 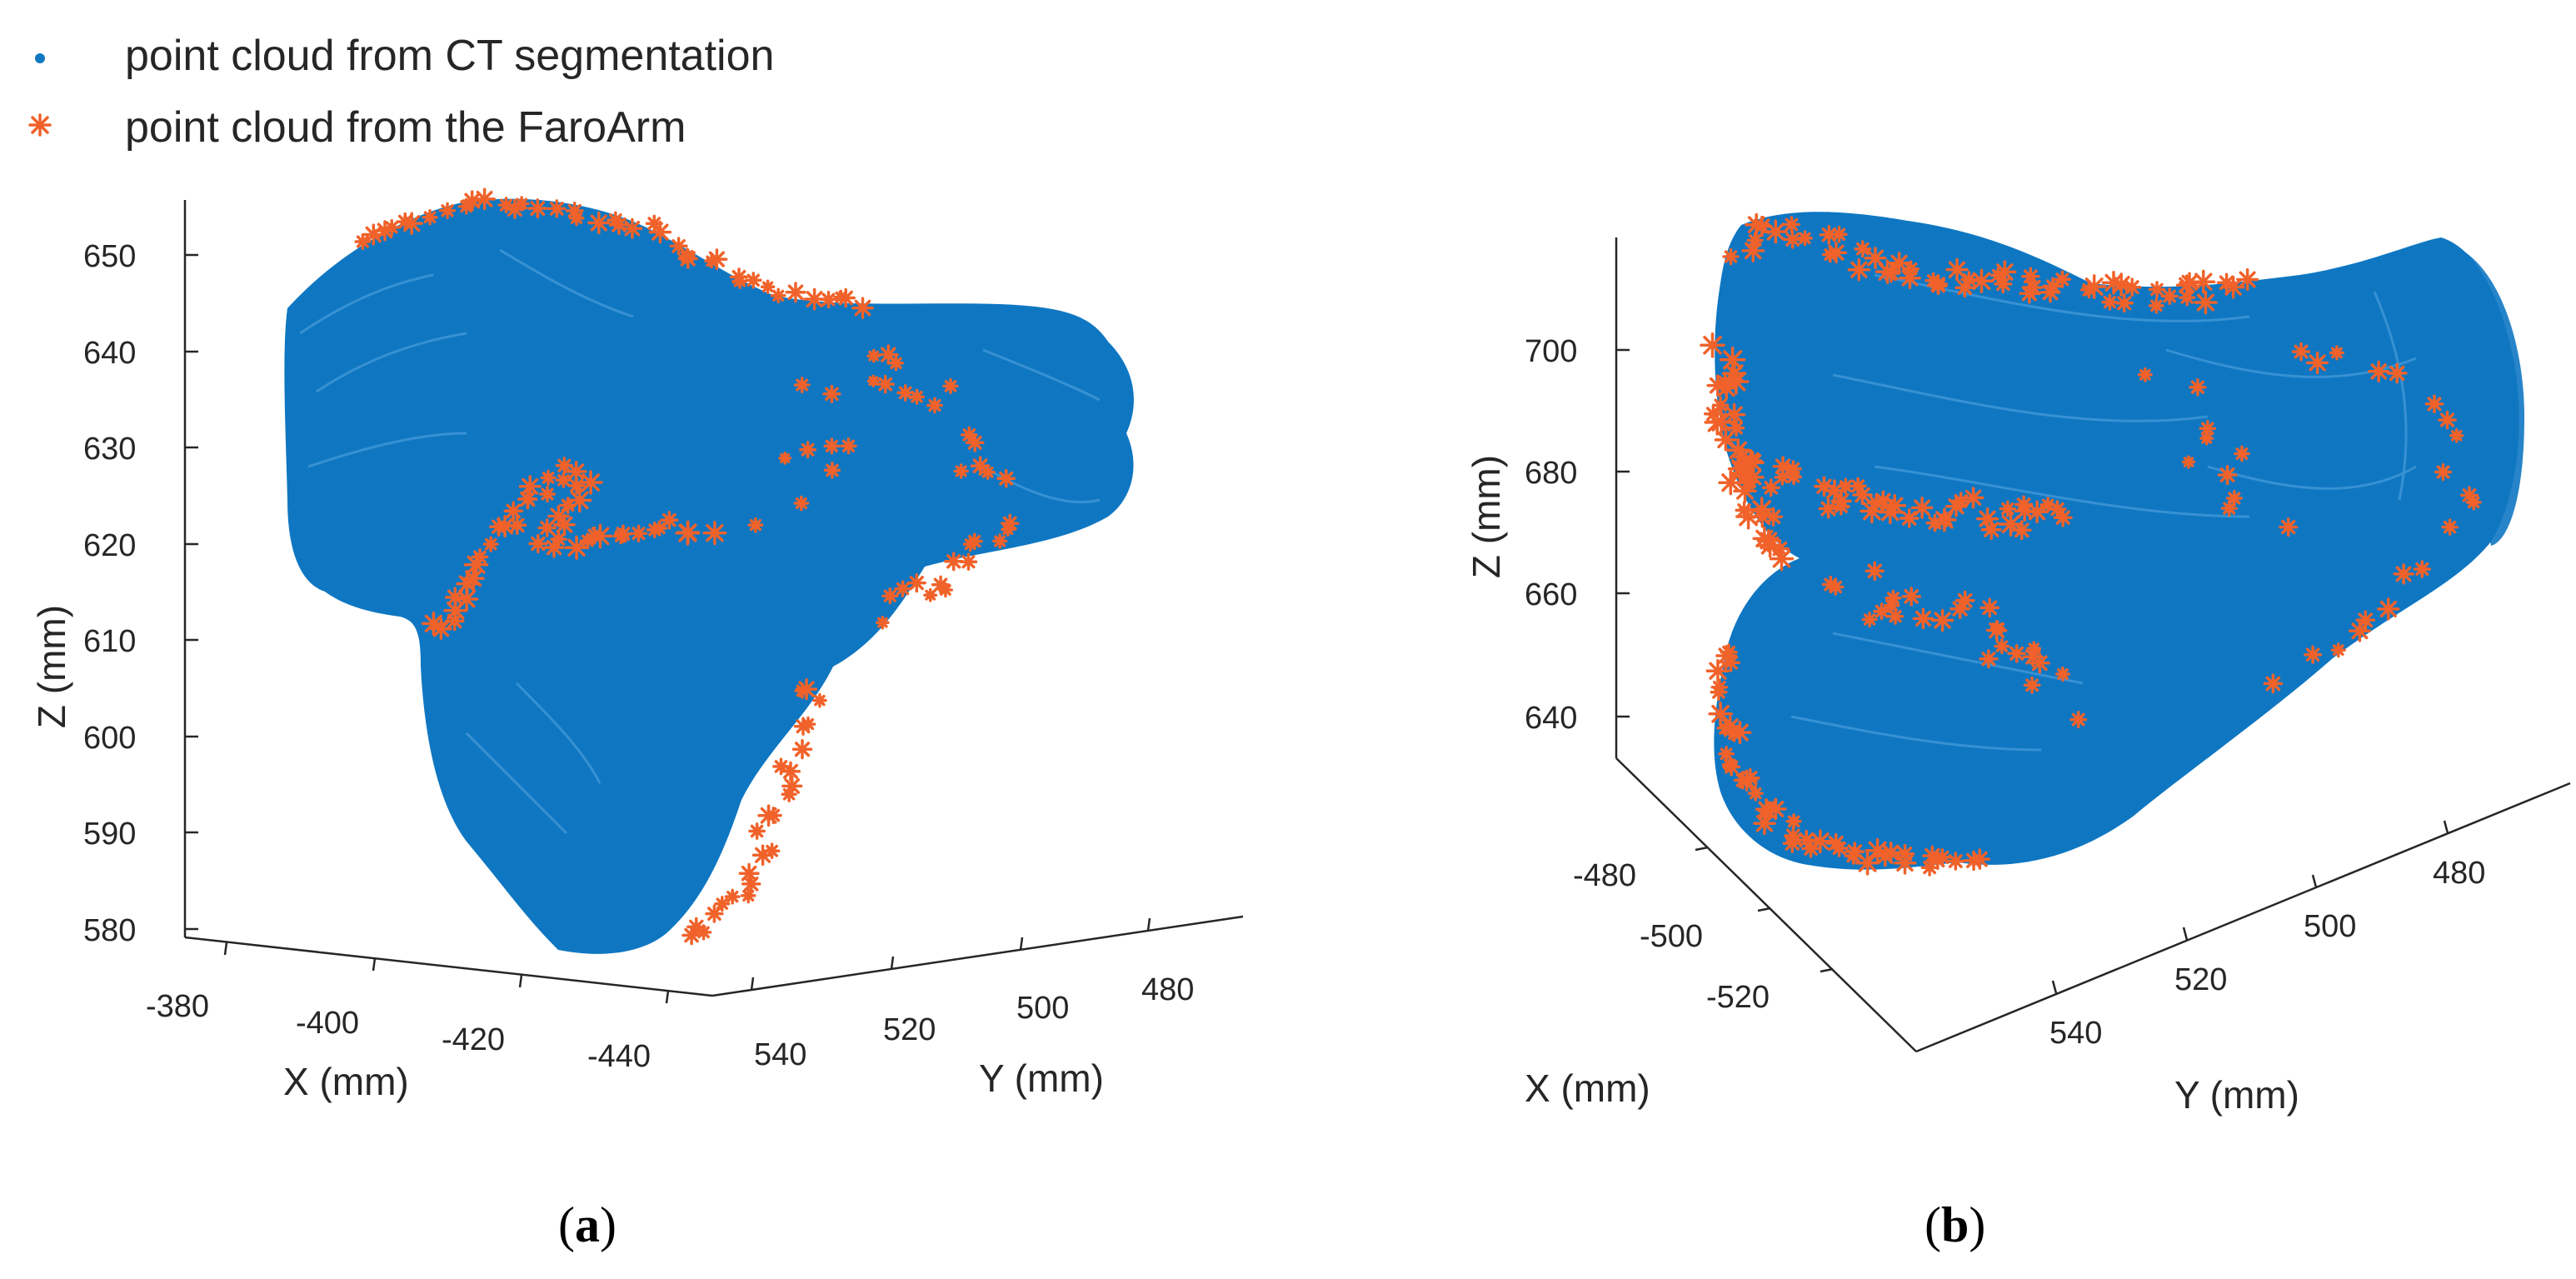 I want to click on panel-a-label-letter: a, so click(x=587, y=1224).